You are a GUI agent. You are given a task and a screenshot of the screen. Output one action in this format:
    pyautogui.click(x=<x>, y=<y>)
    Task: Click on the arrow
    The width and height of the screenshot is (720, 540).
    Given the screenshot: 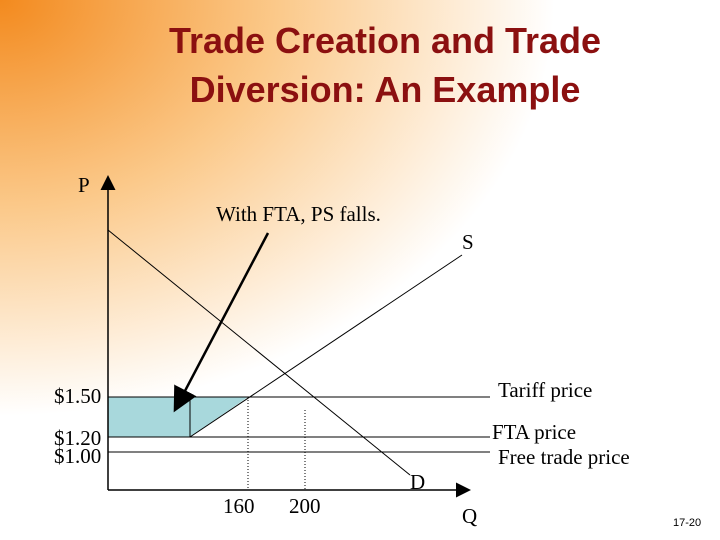 What is the action you would take?
    pyautogui.click(x=221, y=322)
    